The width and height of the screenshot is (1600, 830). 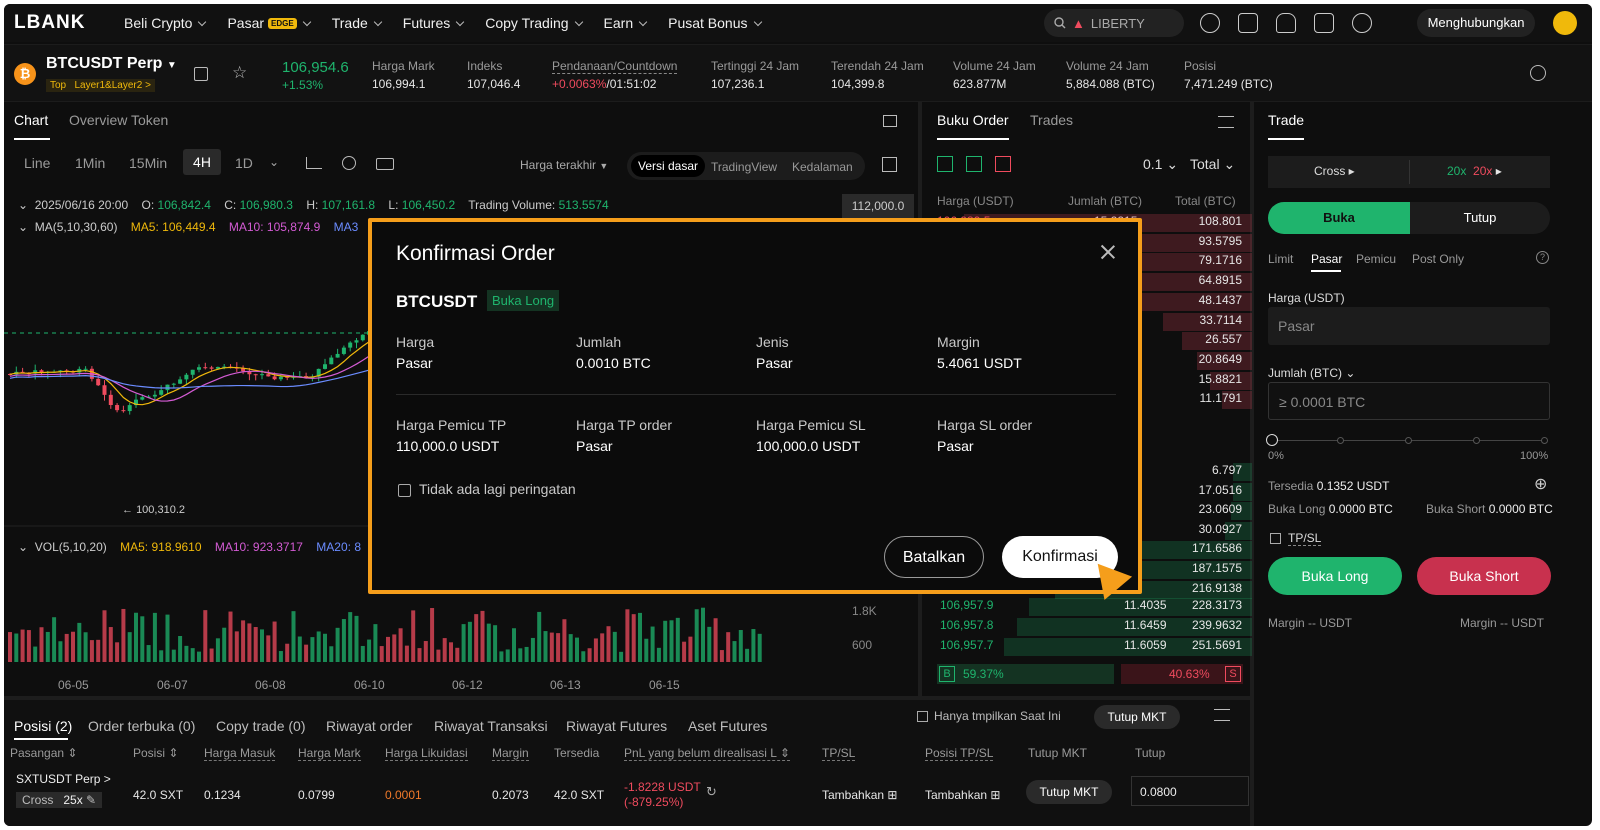 I want to click on ob-bid-row: 106,957.9 11.4035 228.3173, so click(x=1093, y=607).